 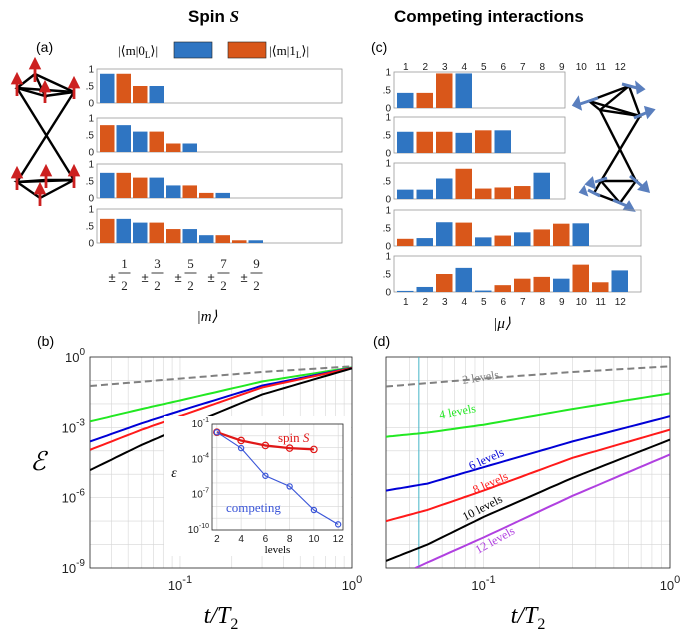 I want to click on top-tick-label: 12, so click(x=621, y=67).